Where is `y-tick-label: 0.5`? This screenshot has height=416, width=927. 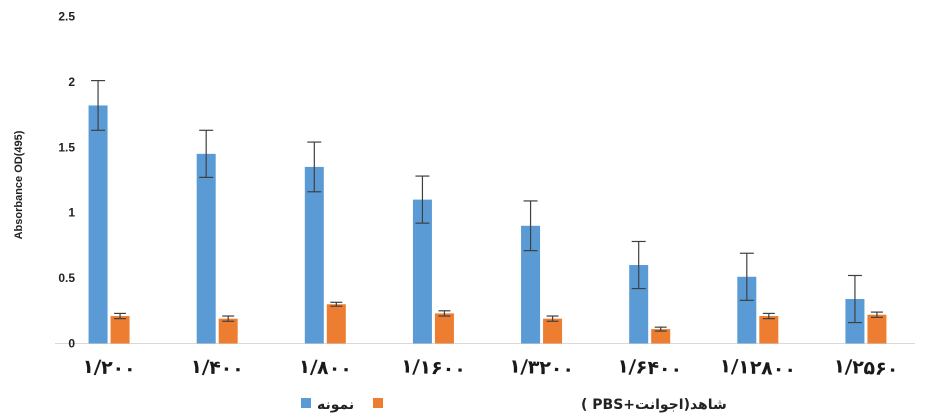 y-tick-label: 0.5 is located at coordinates (66, 278).